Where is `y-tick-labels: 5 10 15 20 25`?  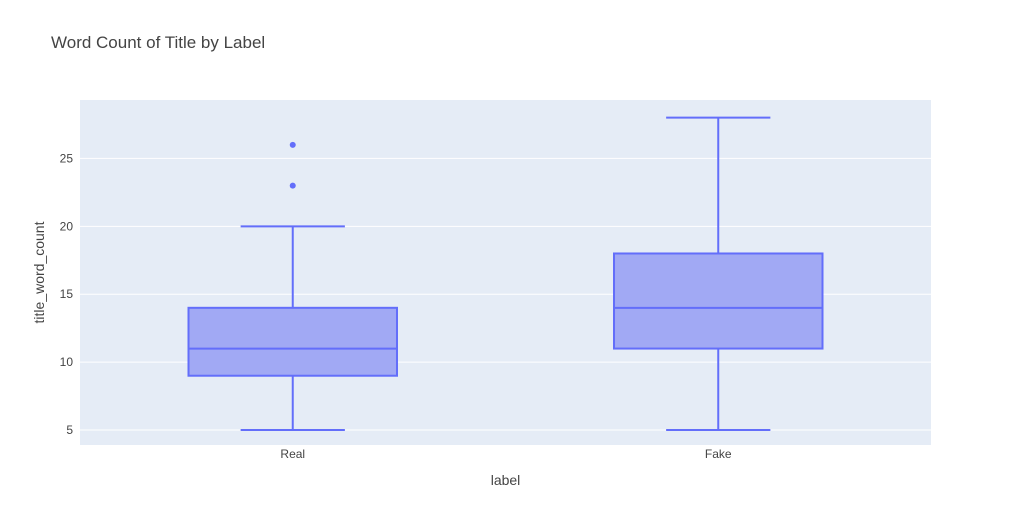
y-tick-labels: 5 10 15 20 25 is located at coordinates (67, 294).